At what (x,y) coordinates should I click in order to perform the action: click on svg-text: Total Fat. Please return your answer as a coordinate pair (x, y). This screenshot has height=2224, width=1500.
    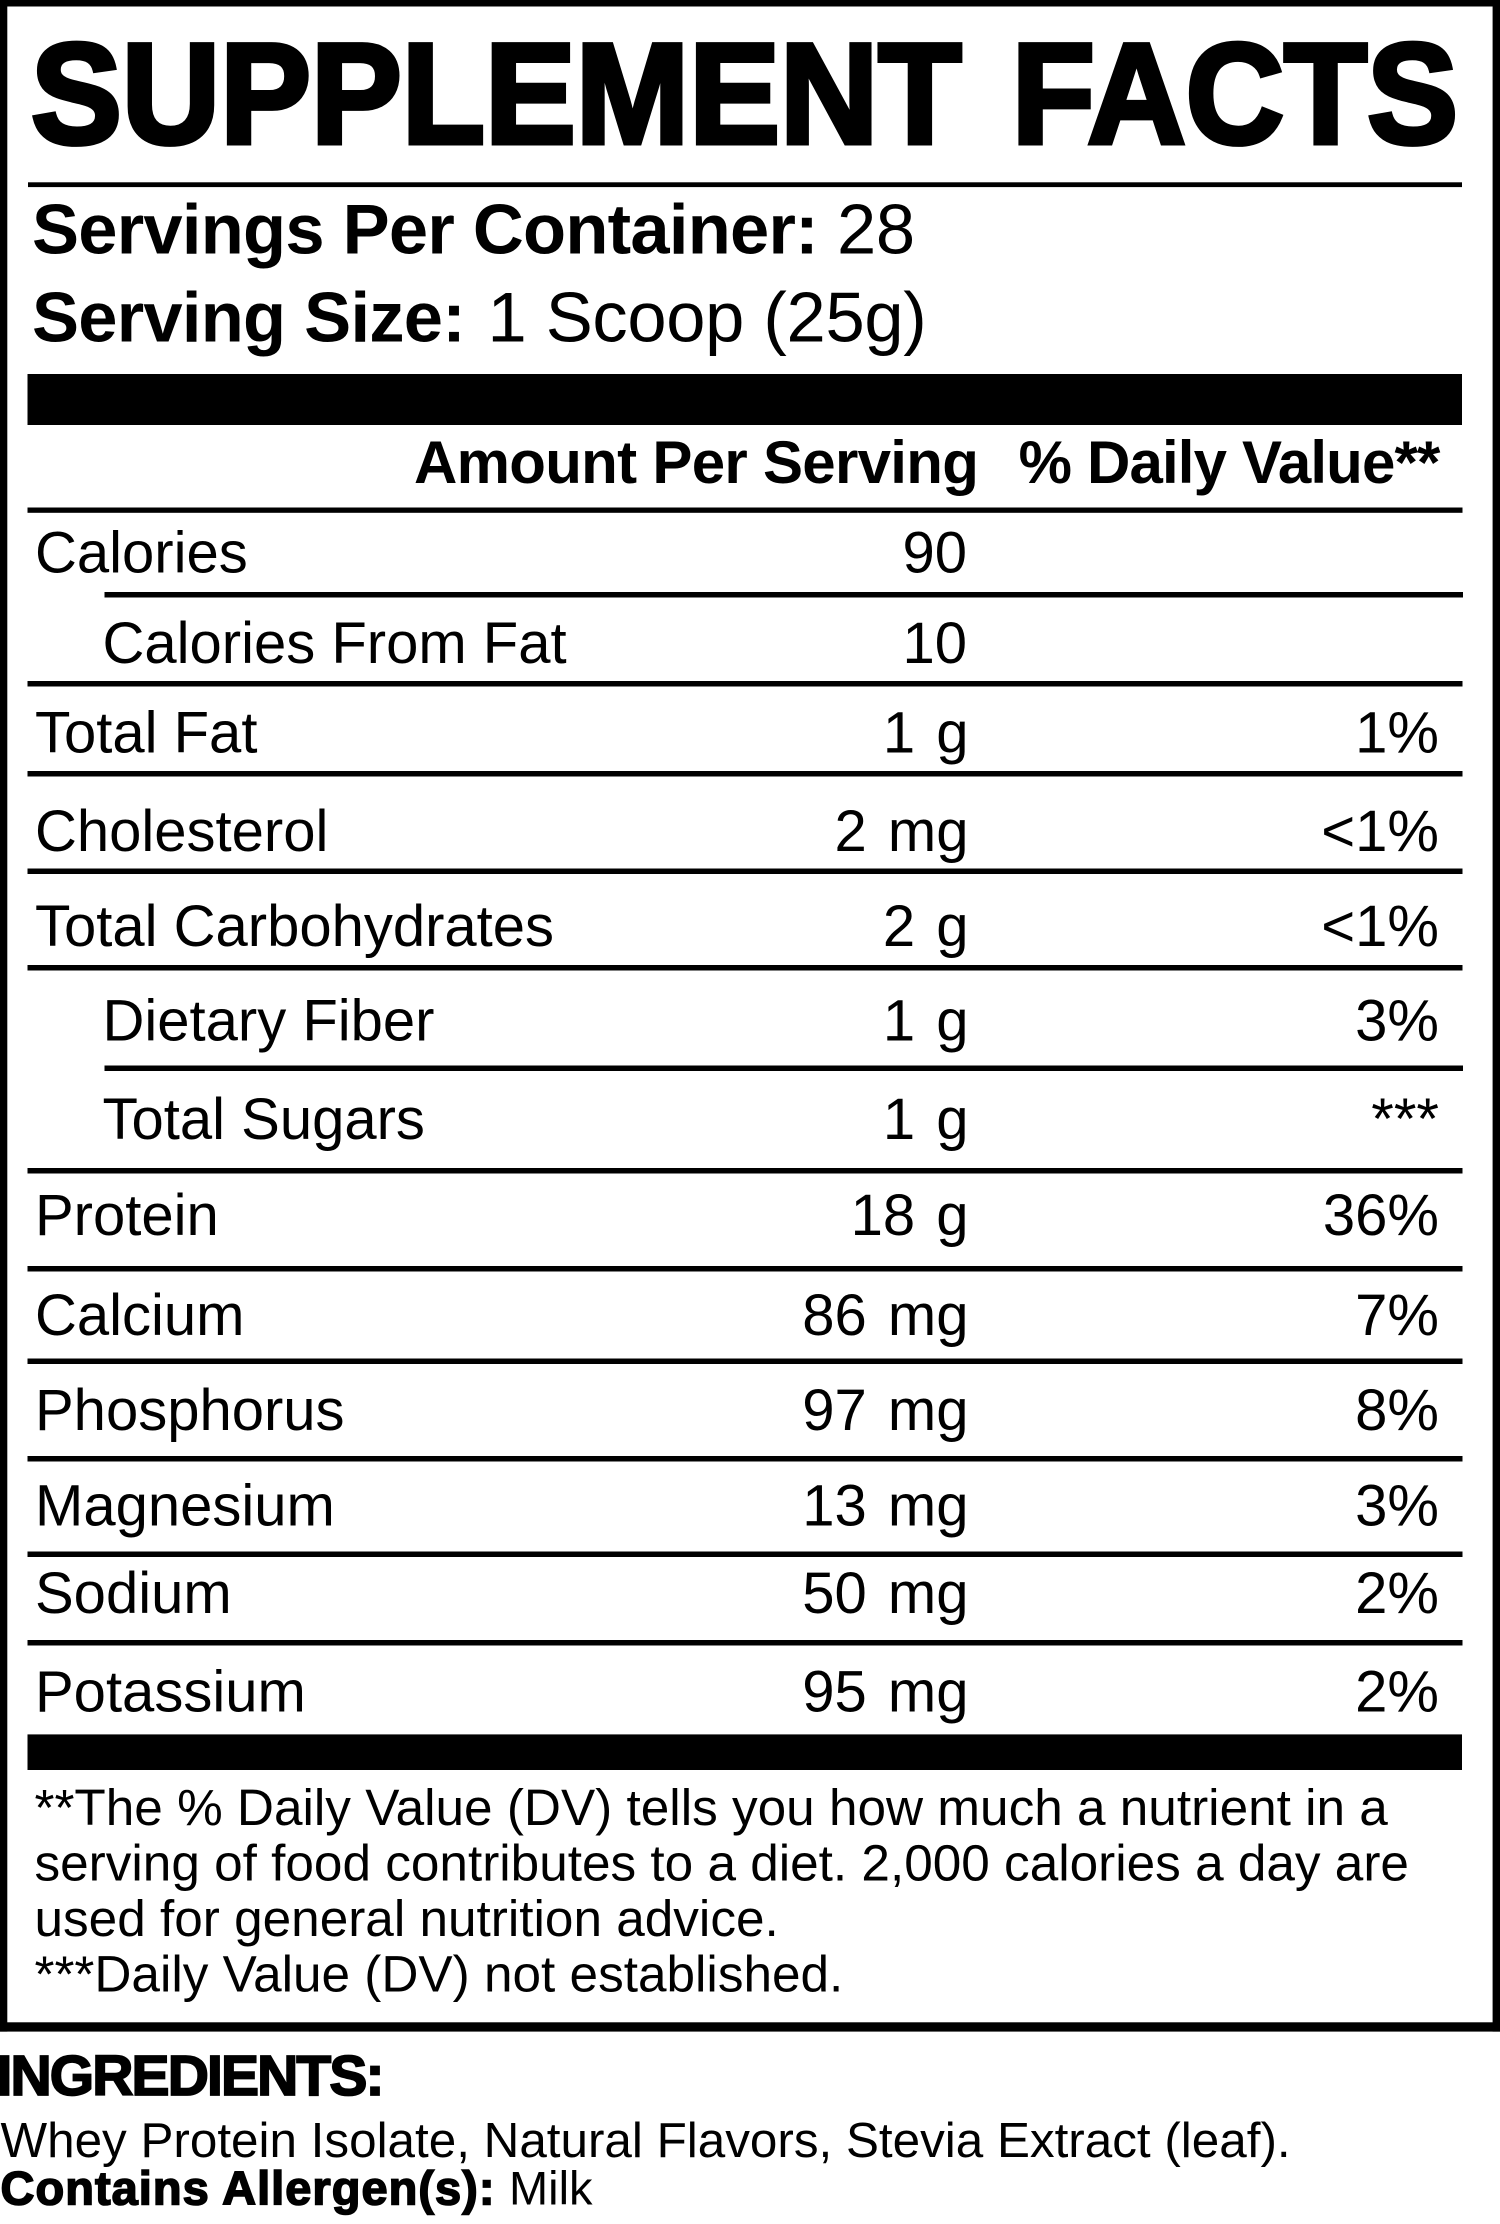
    Looking at the image, I should click on (146, 733).